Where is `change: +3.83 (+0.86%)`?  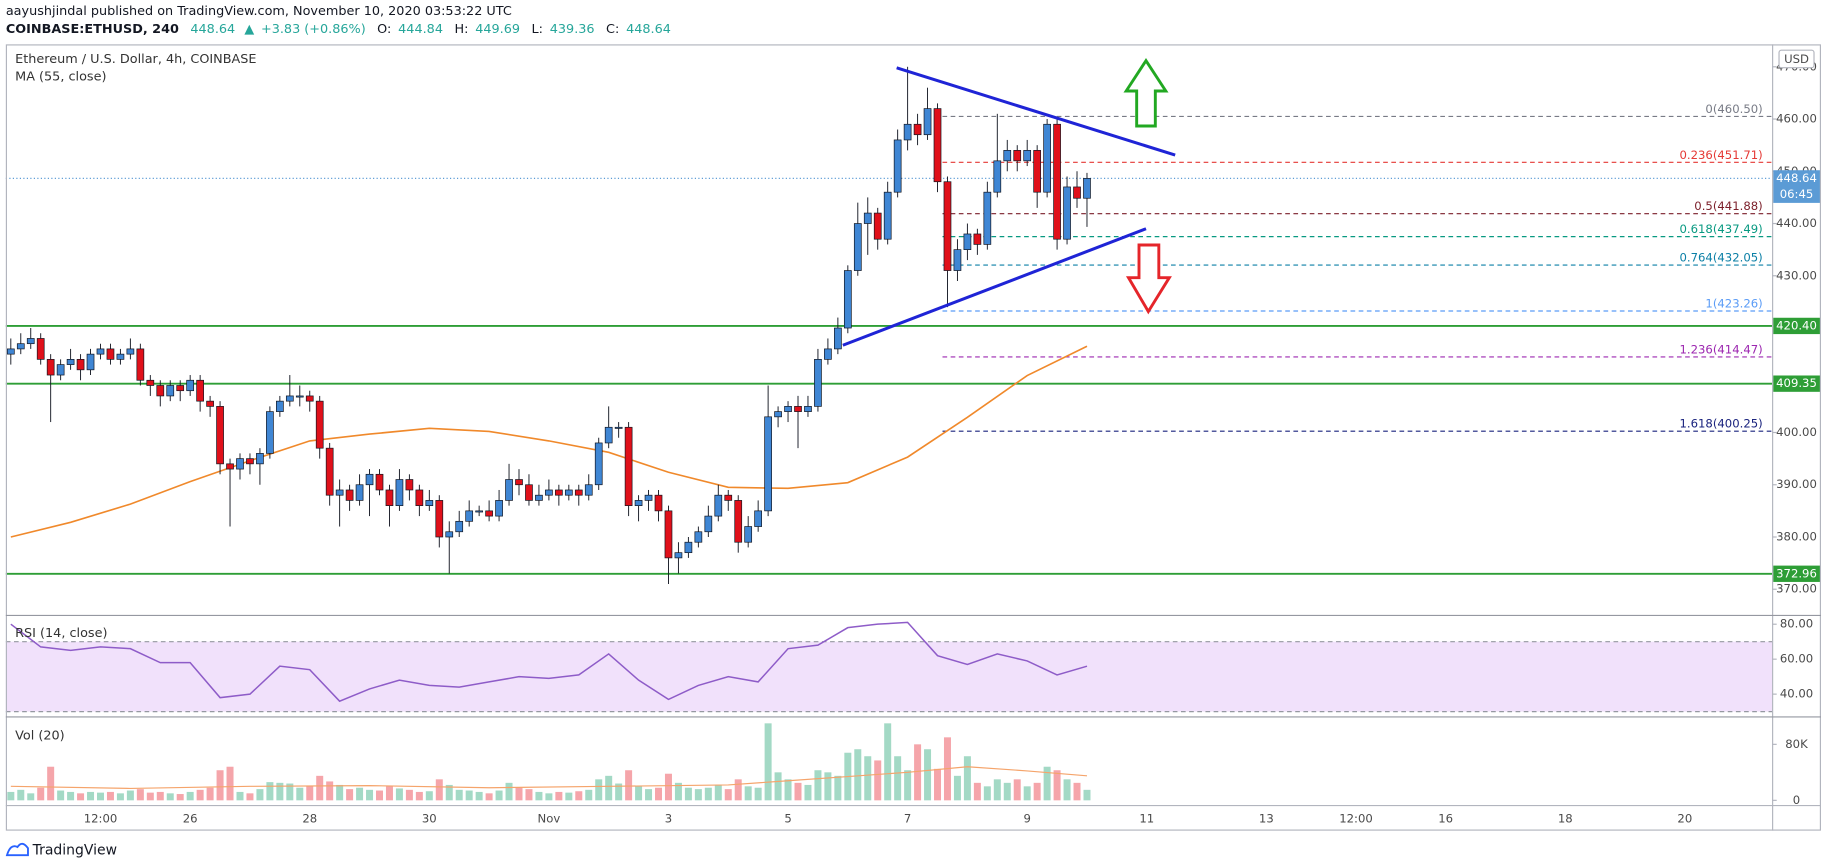
change: +3.83 (+0.86%) is located at coordinates (313, 29).